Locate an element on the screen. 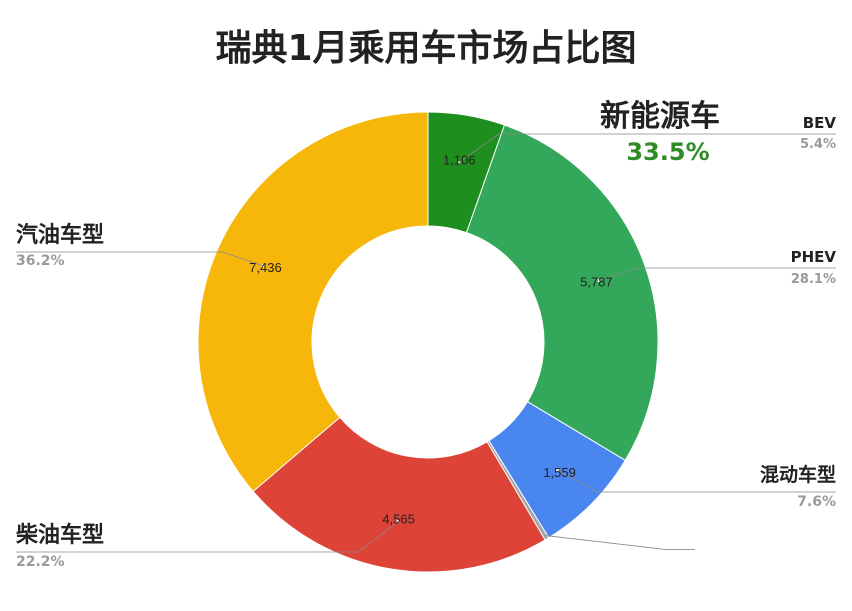 This screenshot has width=852, height=611. slice-phev is located at coordinates (562, 293).